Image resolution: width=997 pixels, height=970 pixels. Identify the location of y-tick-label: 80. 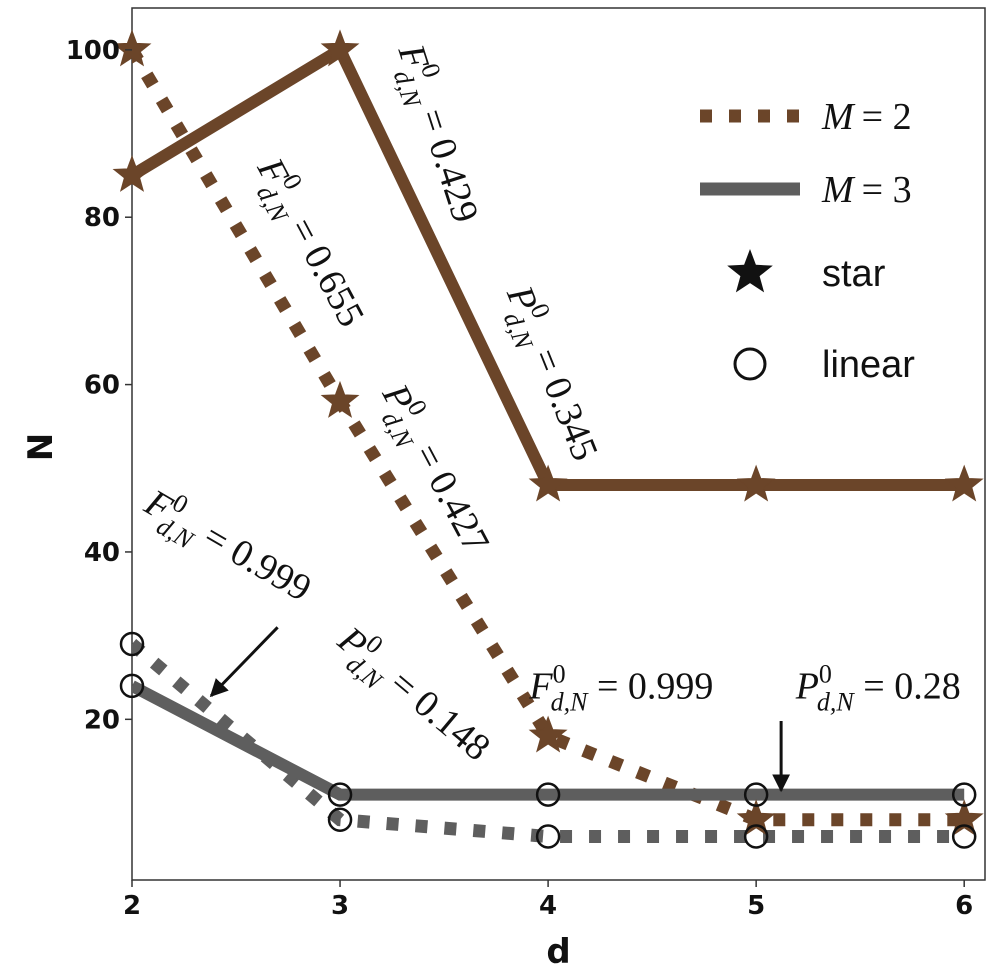
(102, 218).